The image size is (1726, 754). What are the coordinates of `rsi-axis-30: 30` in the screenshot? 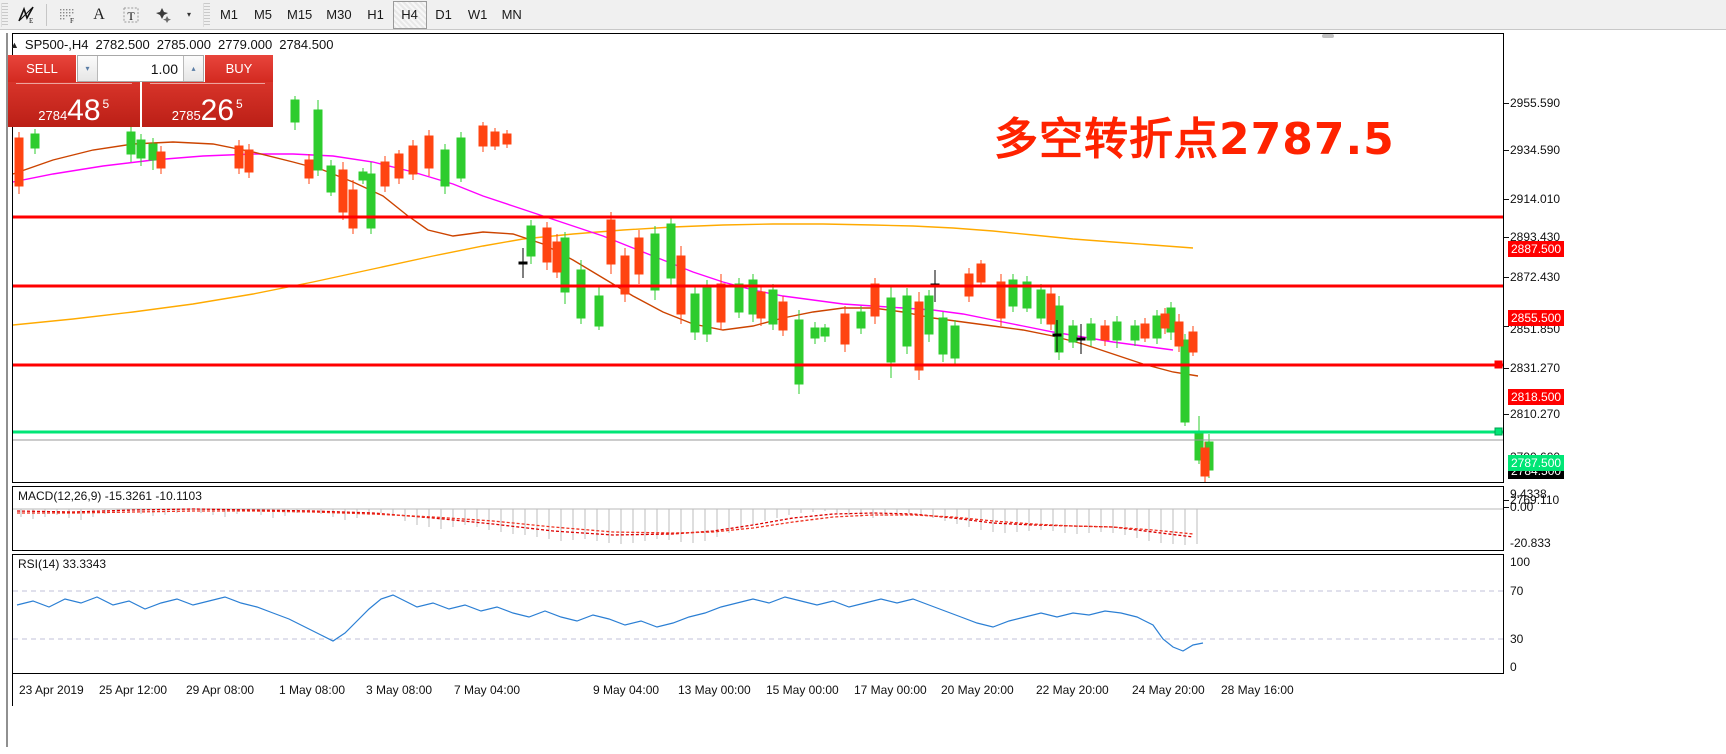 It's located at (1517, 639).